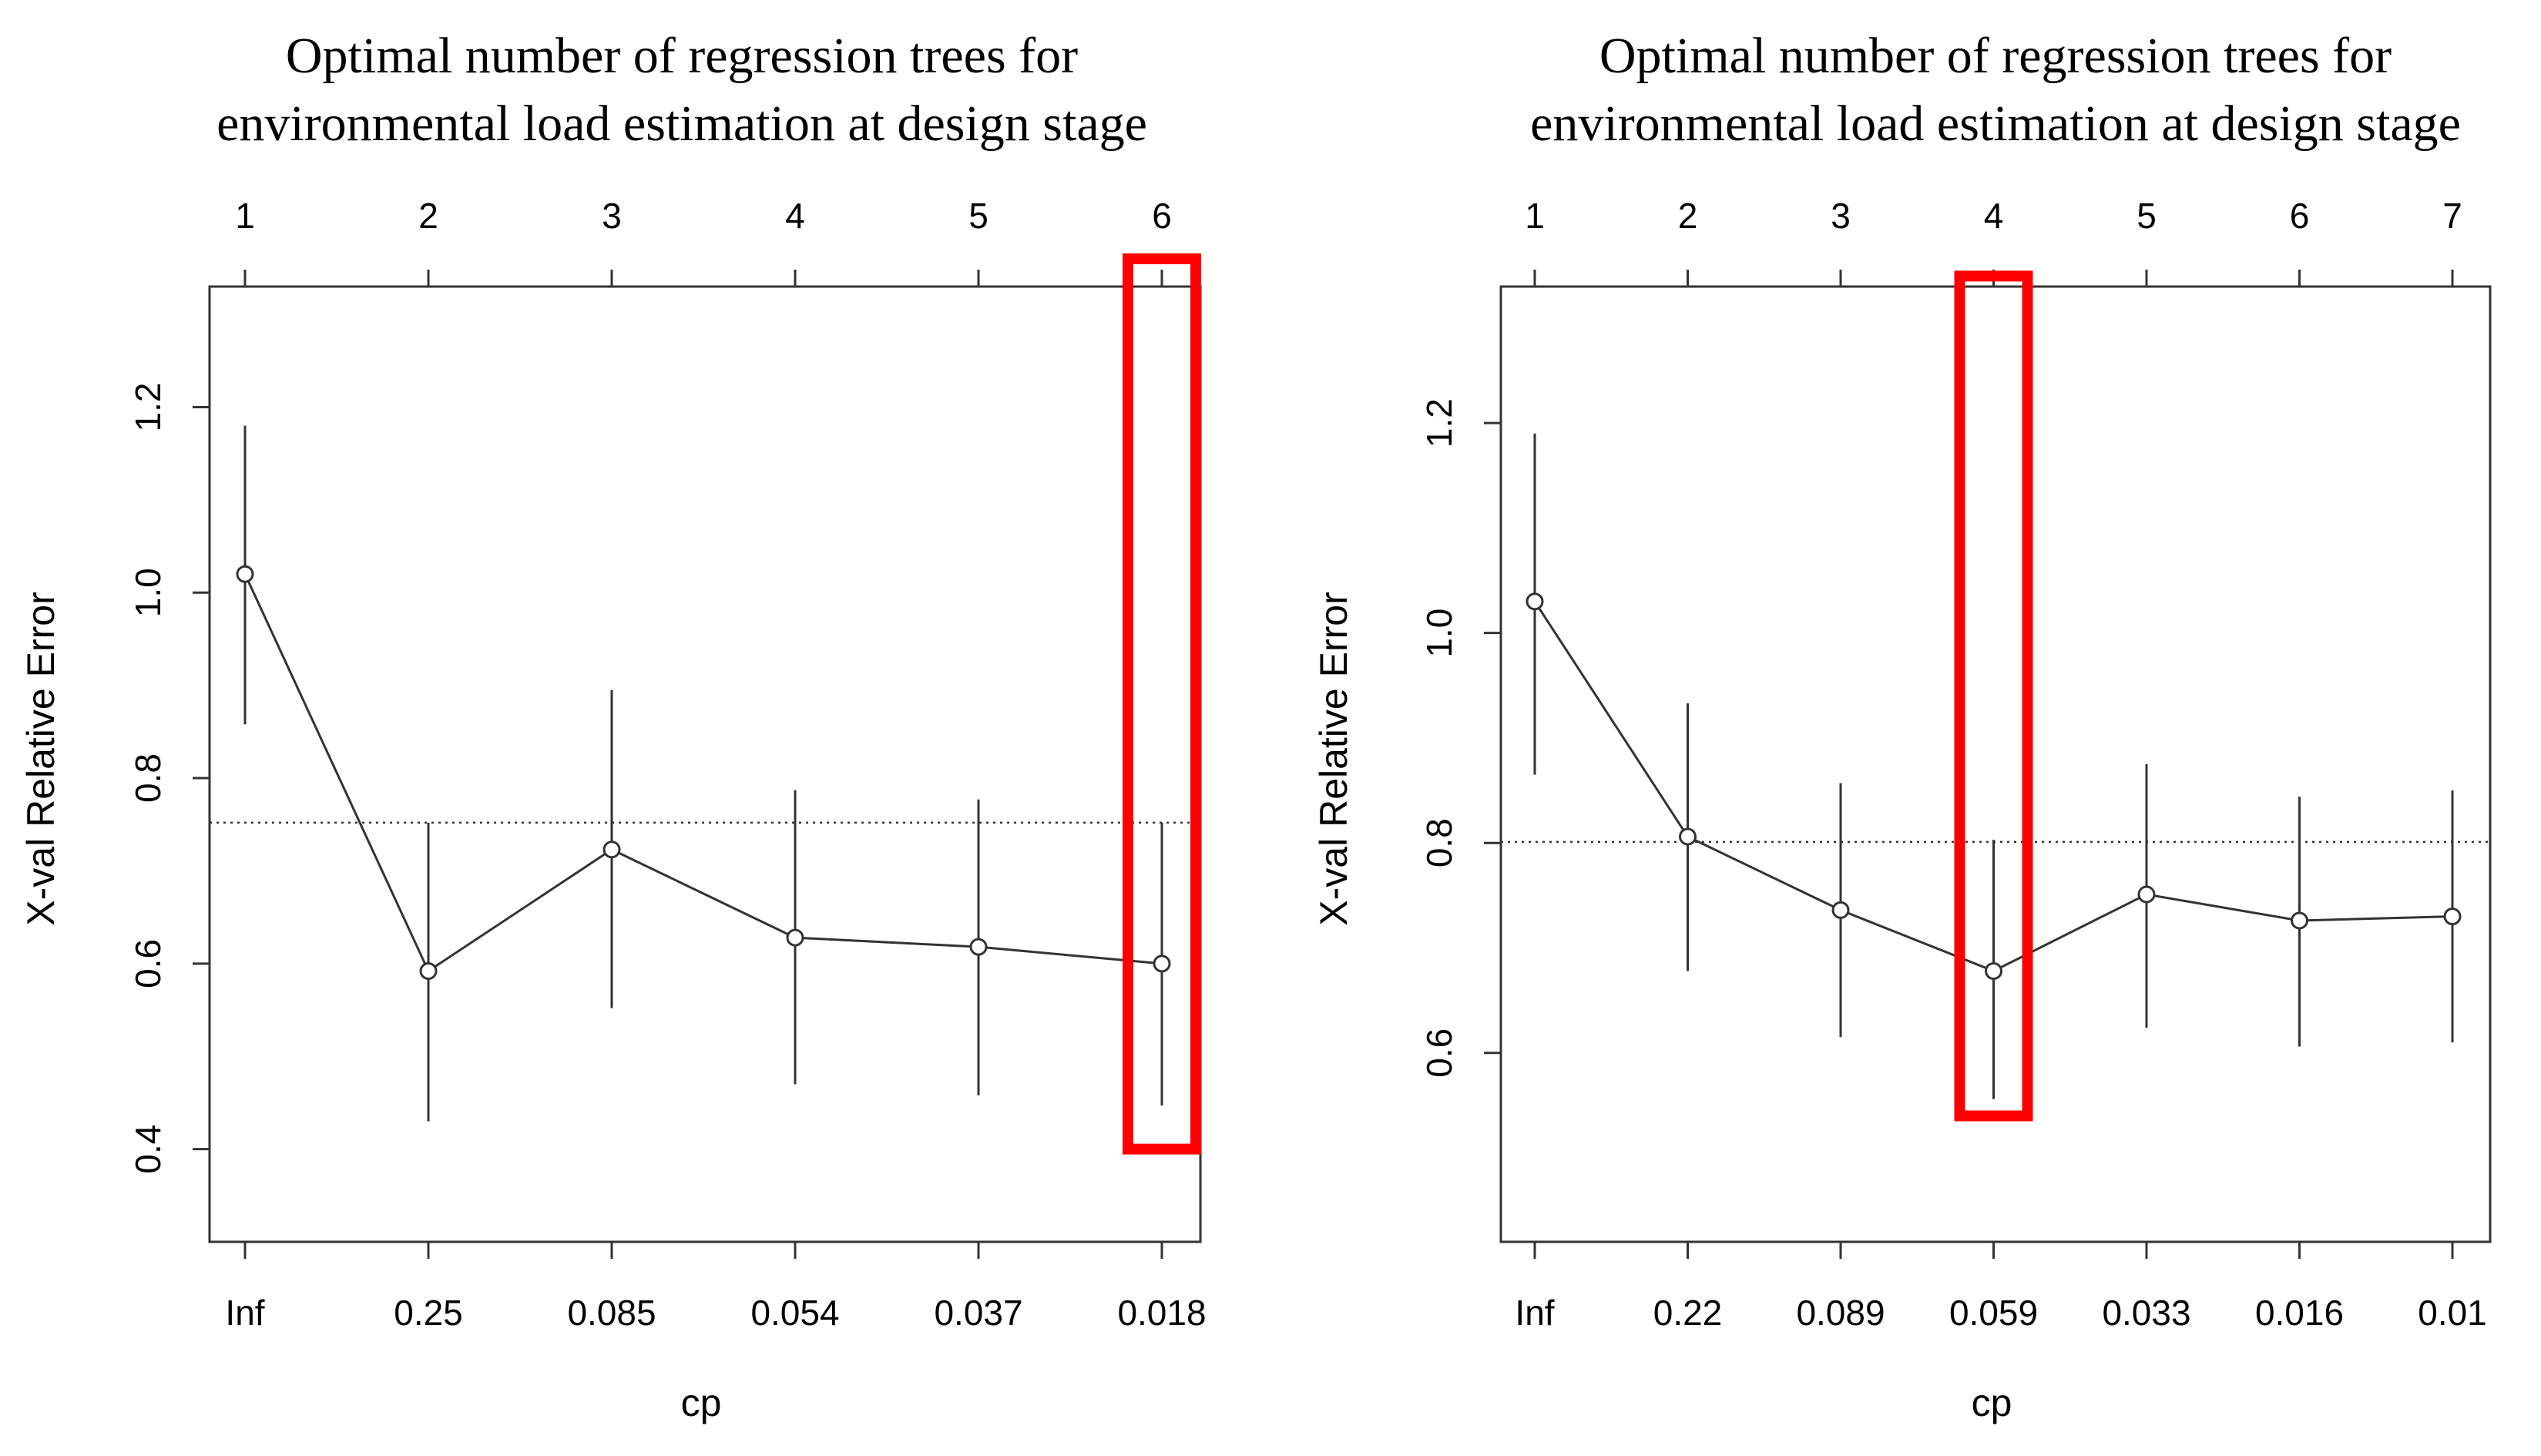 The image size is (2541, 1456). I want to click on right-top-tick-label: 7, so click(2452, 216).